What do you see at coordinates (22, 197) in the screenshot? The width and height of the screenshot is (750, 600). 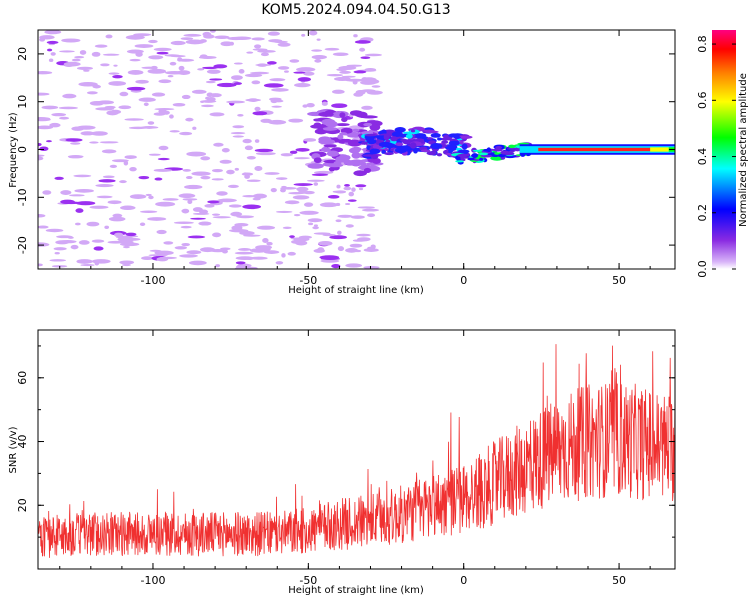 I see `spectrogram-y-tick-label: -10` at bounding box center [22, 197].